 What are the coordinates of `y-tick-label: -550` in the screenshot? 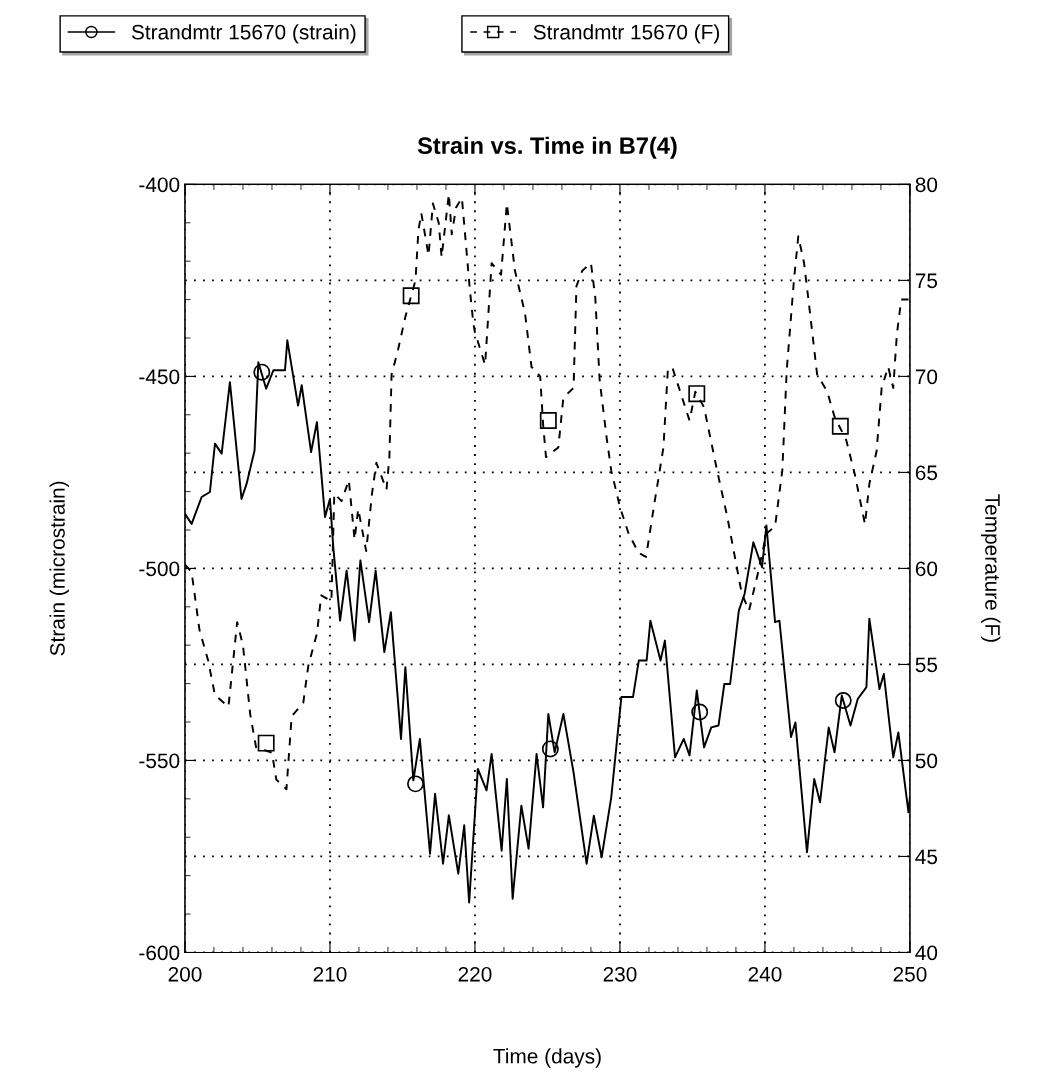 It's located at (159, 761).